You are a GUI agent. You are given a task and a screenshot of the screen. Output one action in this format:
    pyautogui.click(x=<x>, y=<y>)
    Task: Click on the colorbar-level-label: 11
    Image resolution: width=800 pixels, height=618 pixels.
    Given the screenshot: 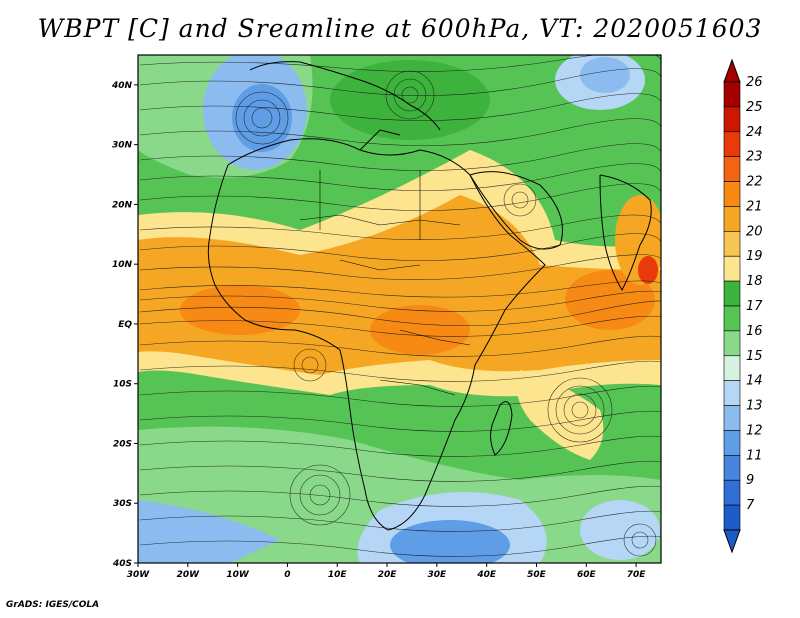 What is the action you would take?
    pyautogui.click(x=754, y=455)
    